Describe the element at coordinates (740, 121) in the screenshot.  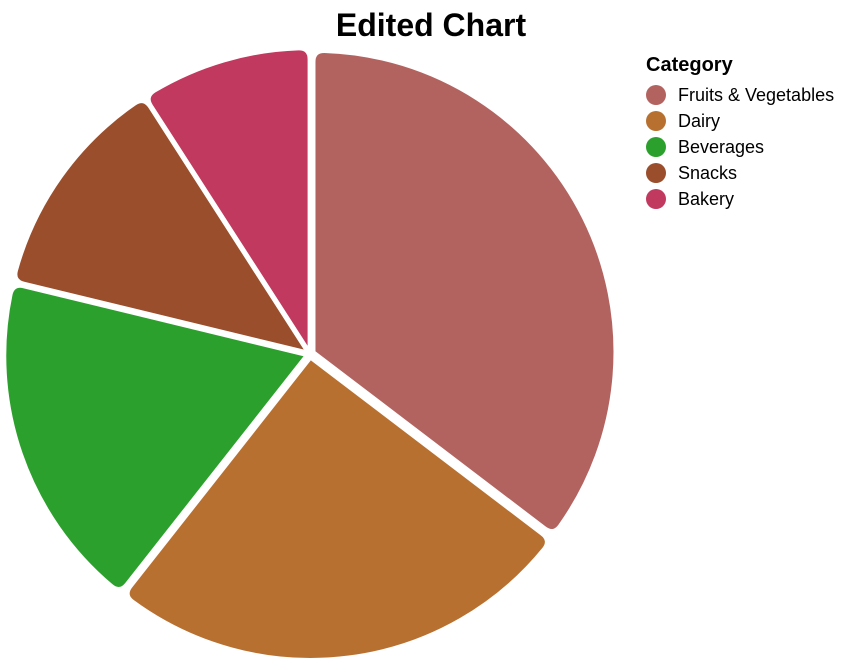
I see `legend-item-dairy: Dairy` at that location.